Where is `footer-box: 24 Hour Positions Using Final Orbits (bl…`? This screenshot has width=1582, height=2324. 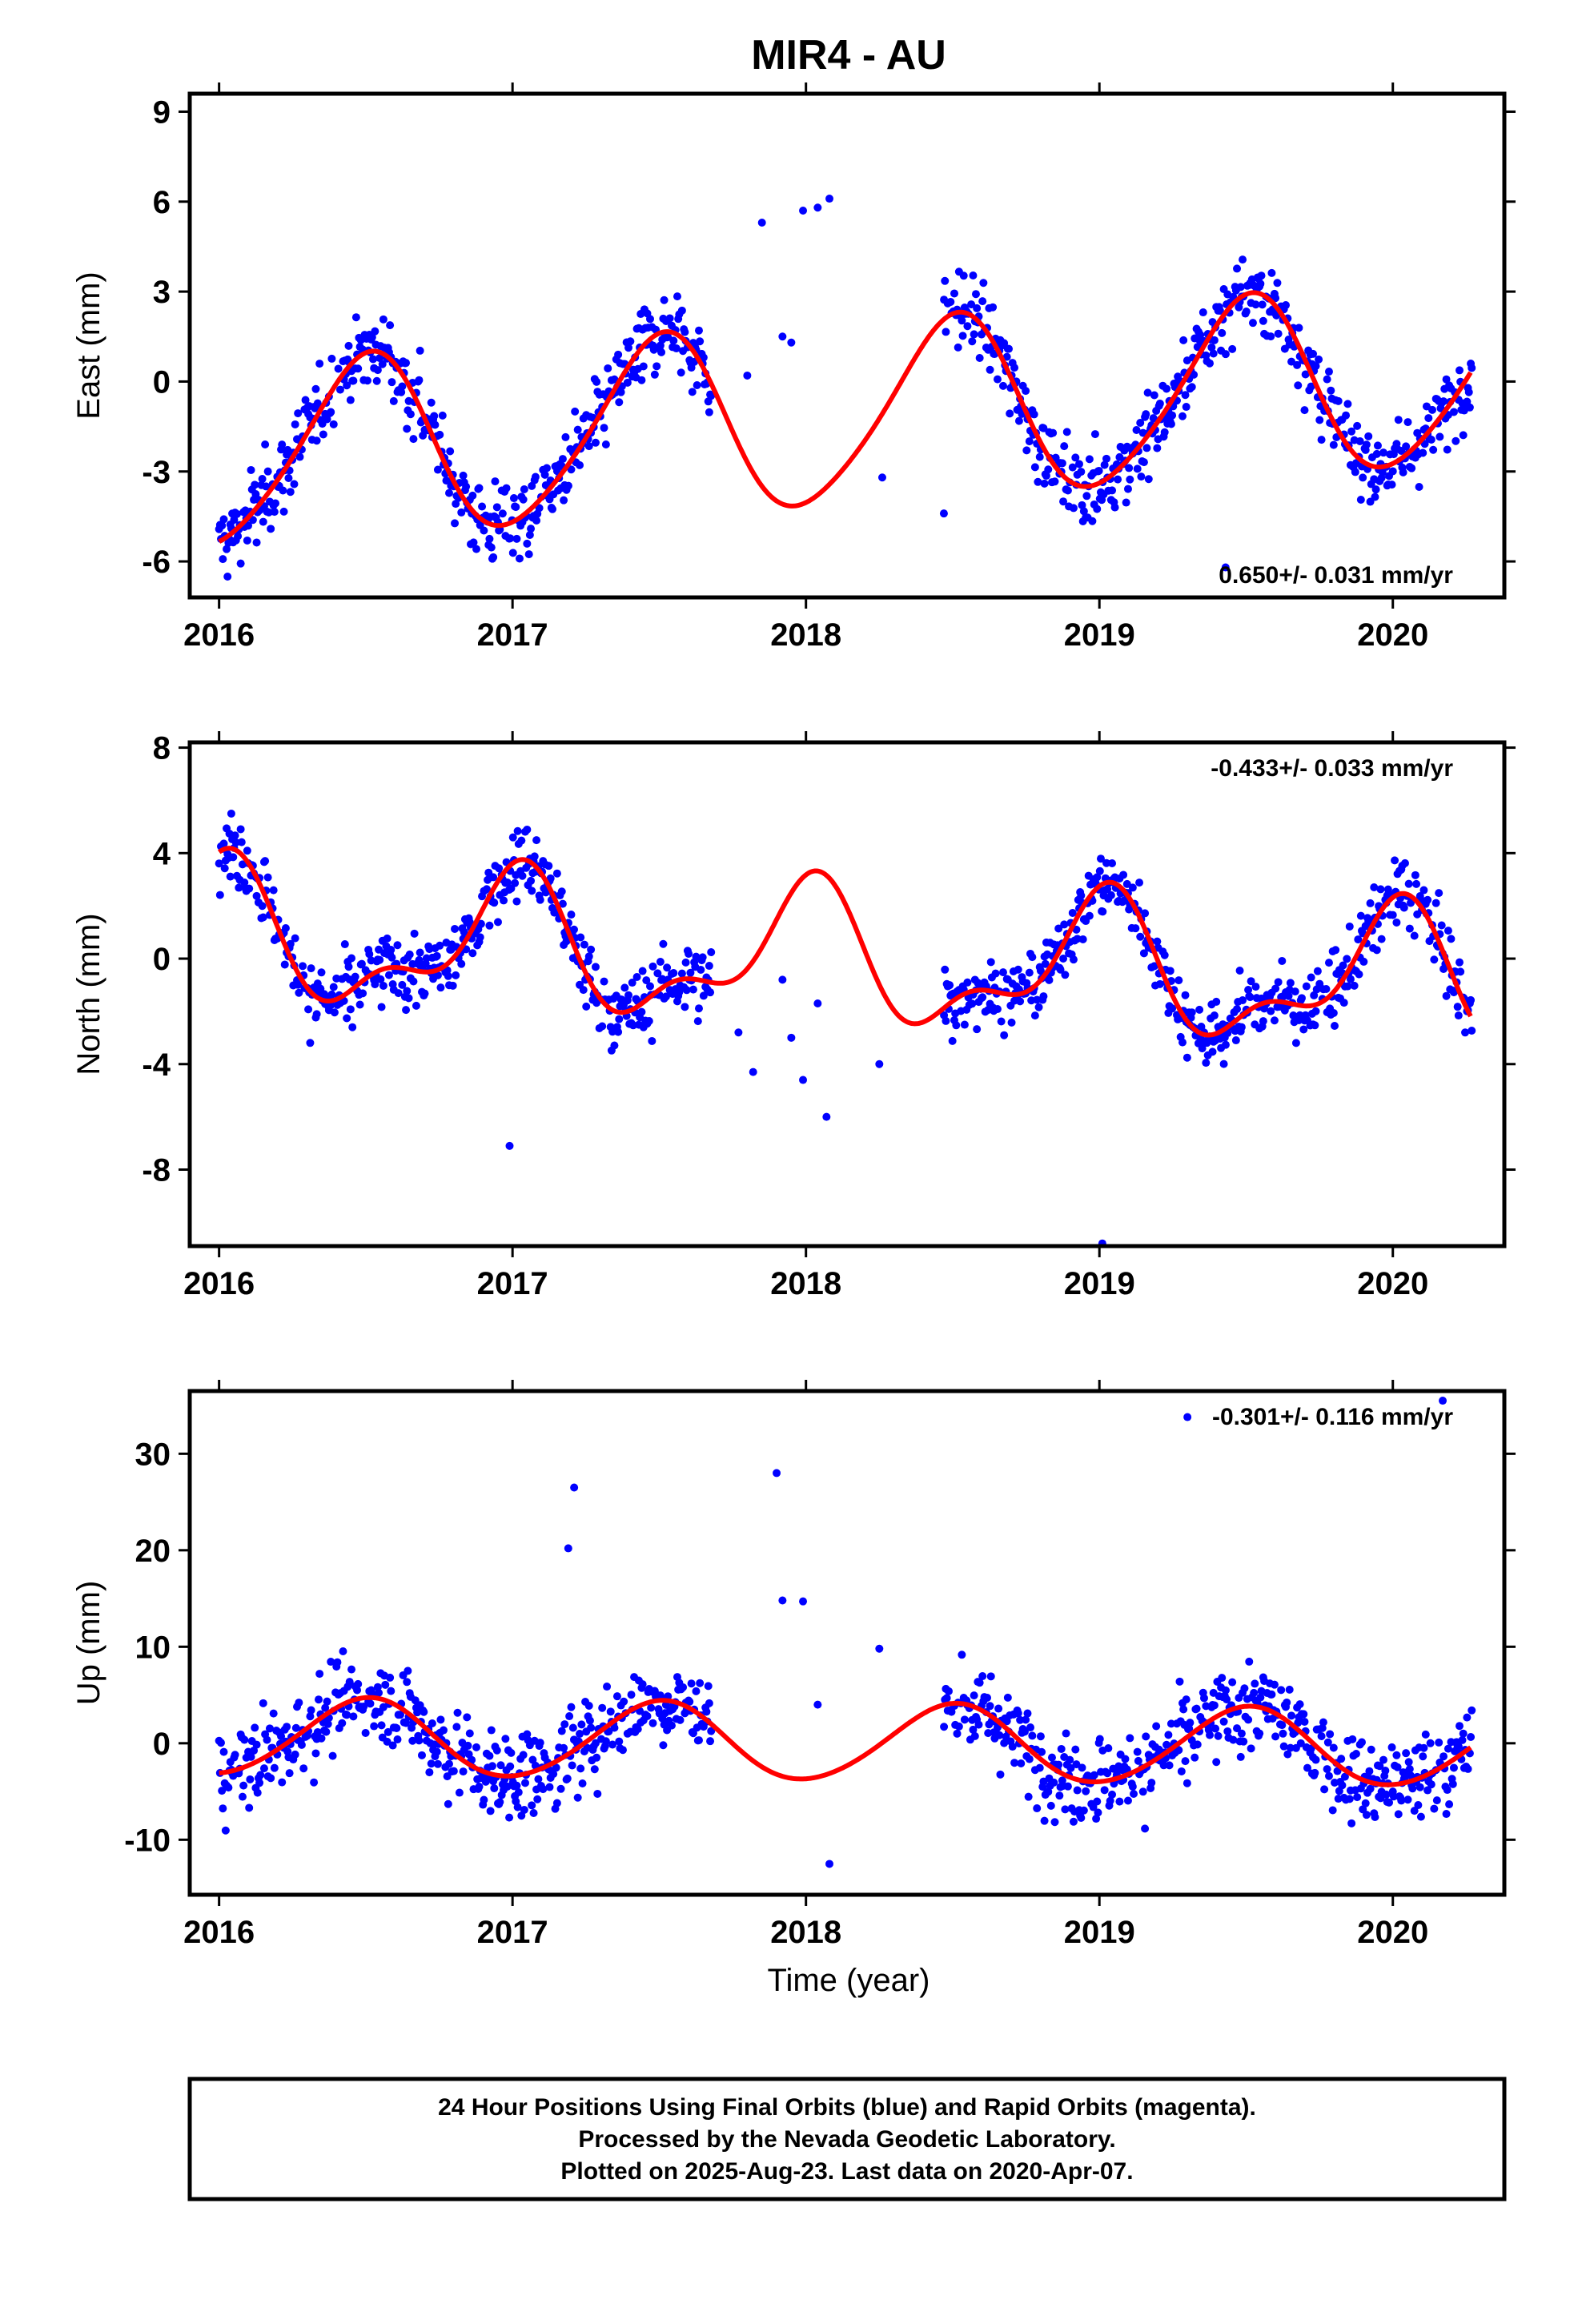 footer-box: 24 Hour Positions Using Final Orbits (bl… is located at coordinates (847, 2139).